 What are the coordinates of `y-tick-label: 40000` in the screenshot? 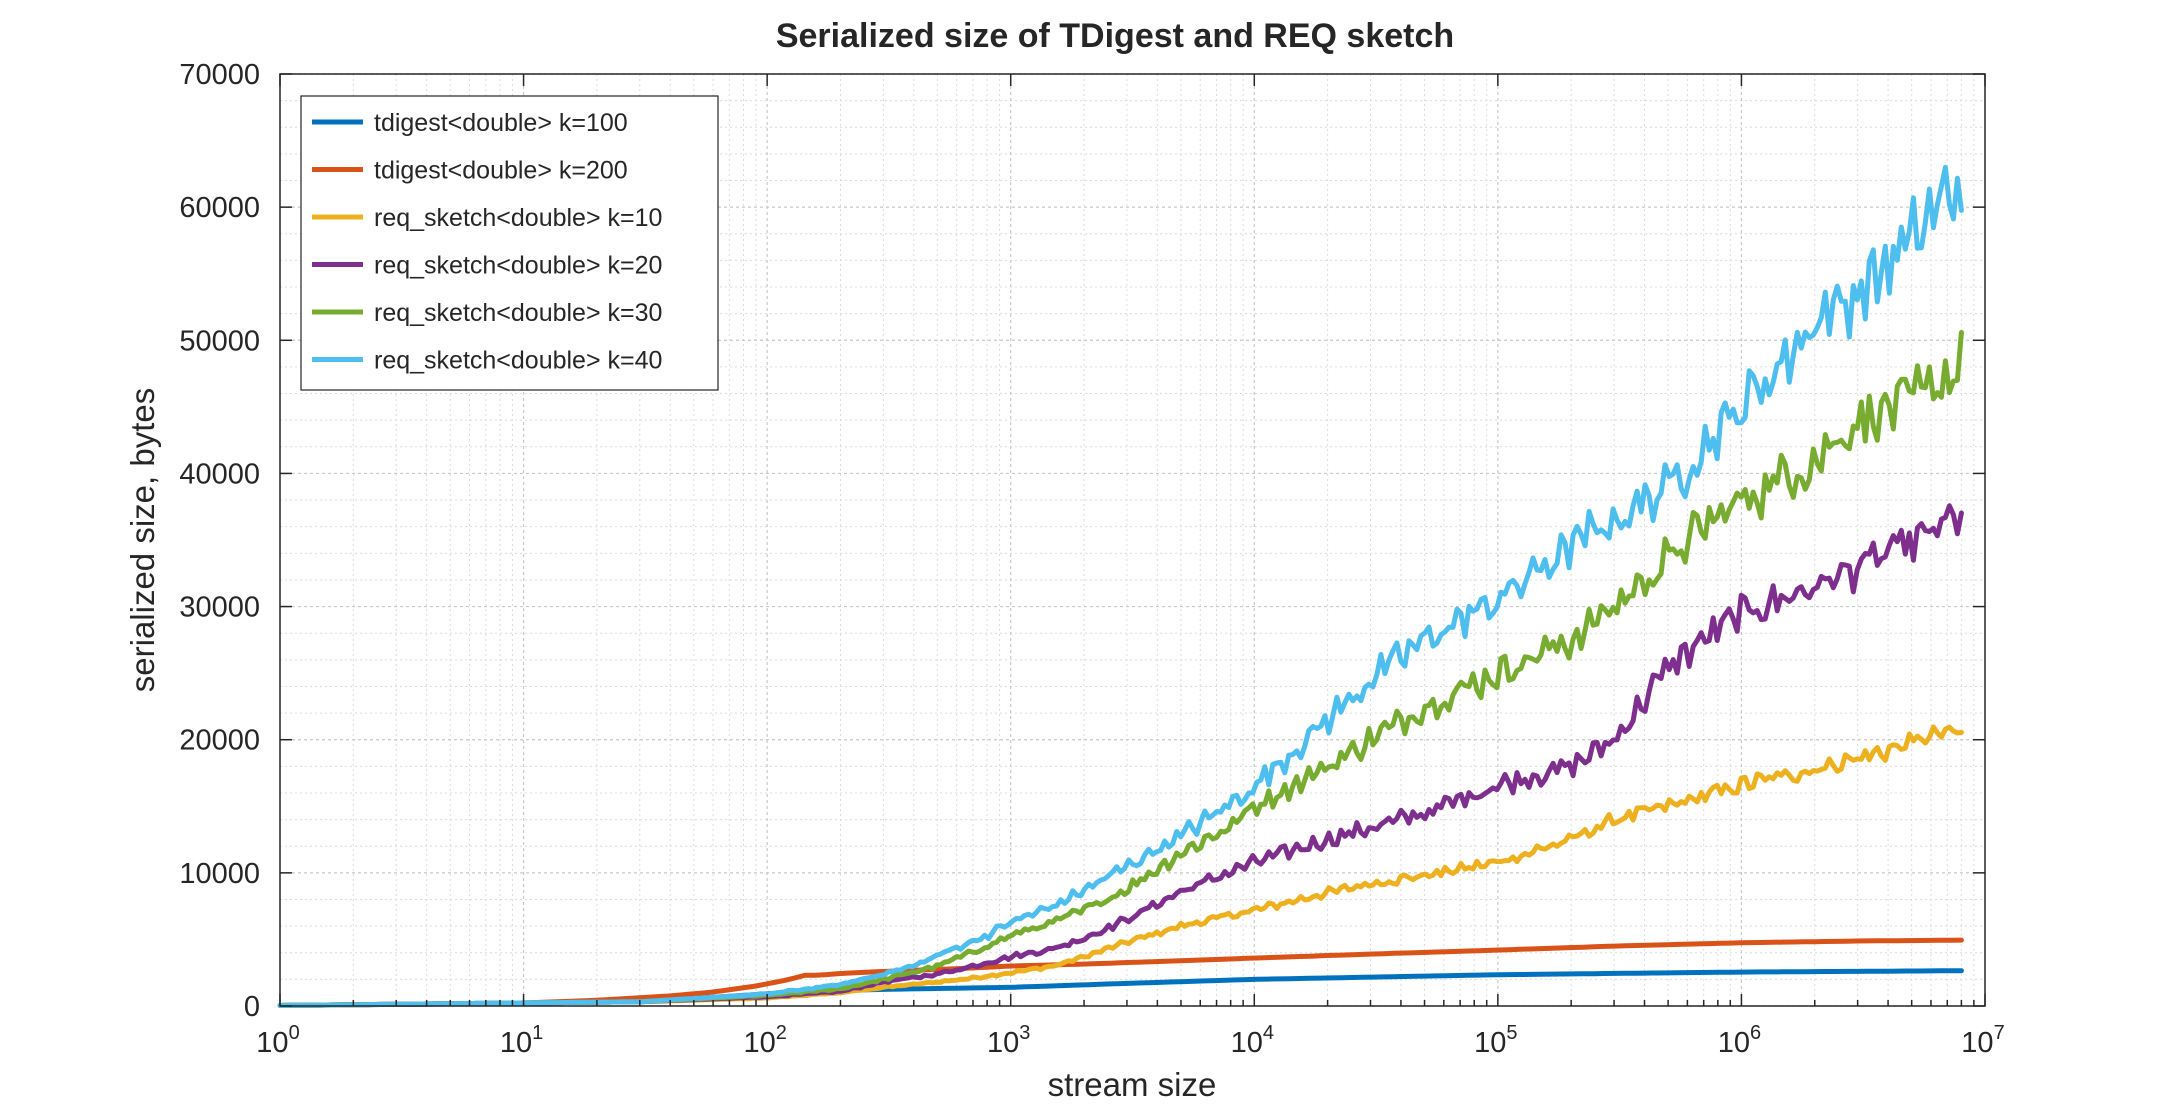 It's located at (219, 474).